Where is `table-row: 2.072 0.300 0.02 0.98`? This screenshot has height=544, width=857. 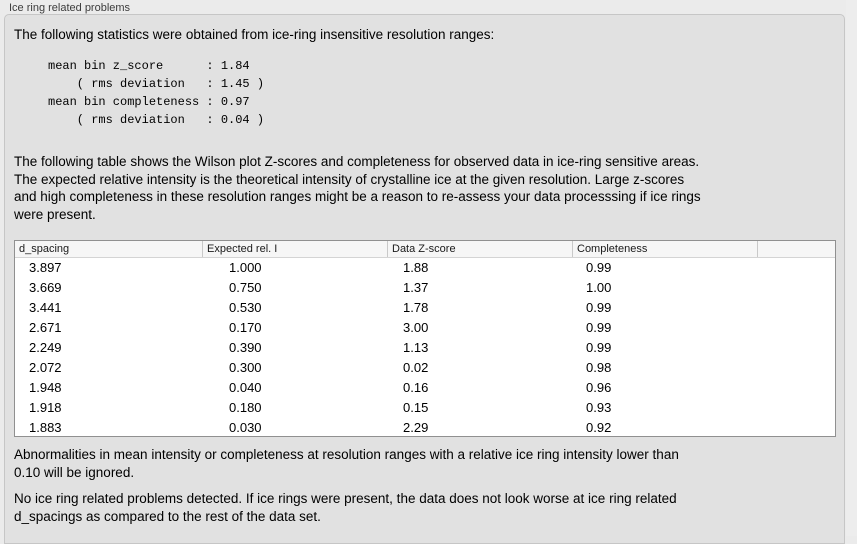
table-row: 2.072 0.300 0.02 0.98 is located at coordinates (425, 368).